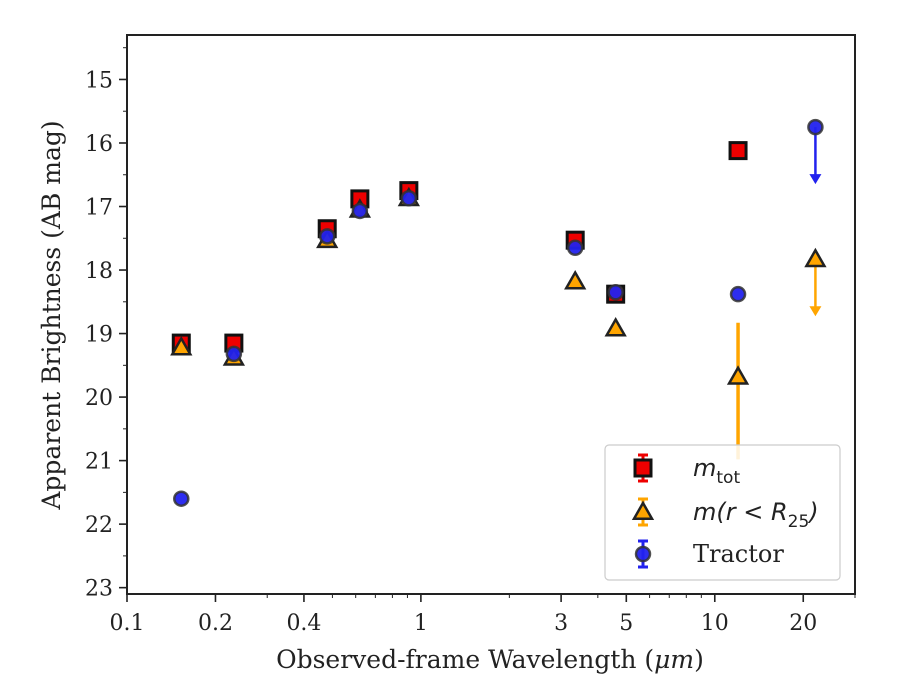 The width and height of the screenshot is (900, 700). Describe the element at coordinates (812, 512) in the screenshot. I see `legend-label-rest: )` at that location.